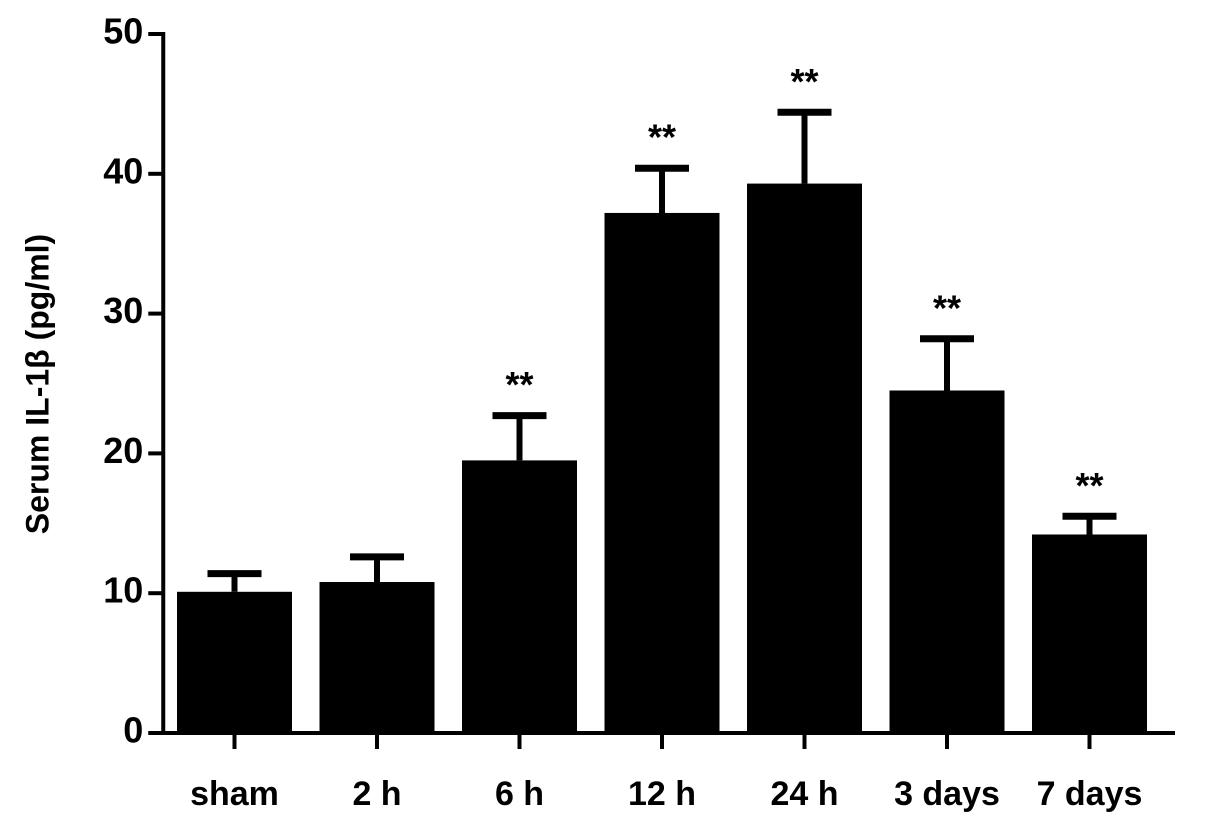  What do you see at coordinates (133, 730) in the screenshot?
I see `y-tick-label: 0` at bounding box center [133, 730].